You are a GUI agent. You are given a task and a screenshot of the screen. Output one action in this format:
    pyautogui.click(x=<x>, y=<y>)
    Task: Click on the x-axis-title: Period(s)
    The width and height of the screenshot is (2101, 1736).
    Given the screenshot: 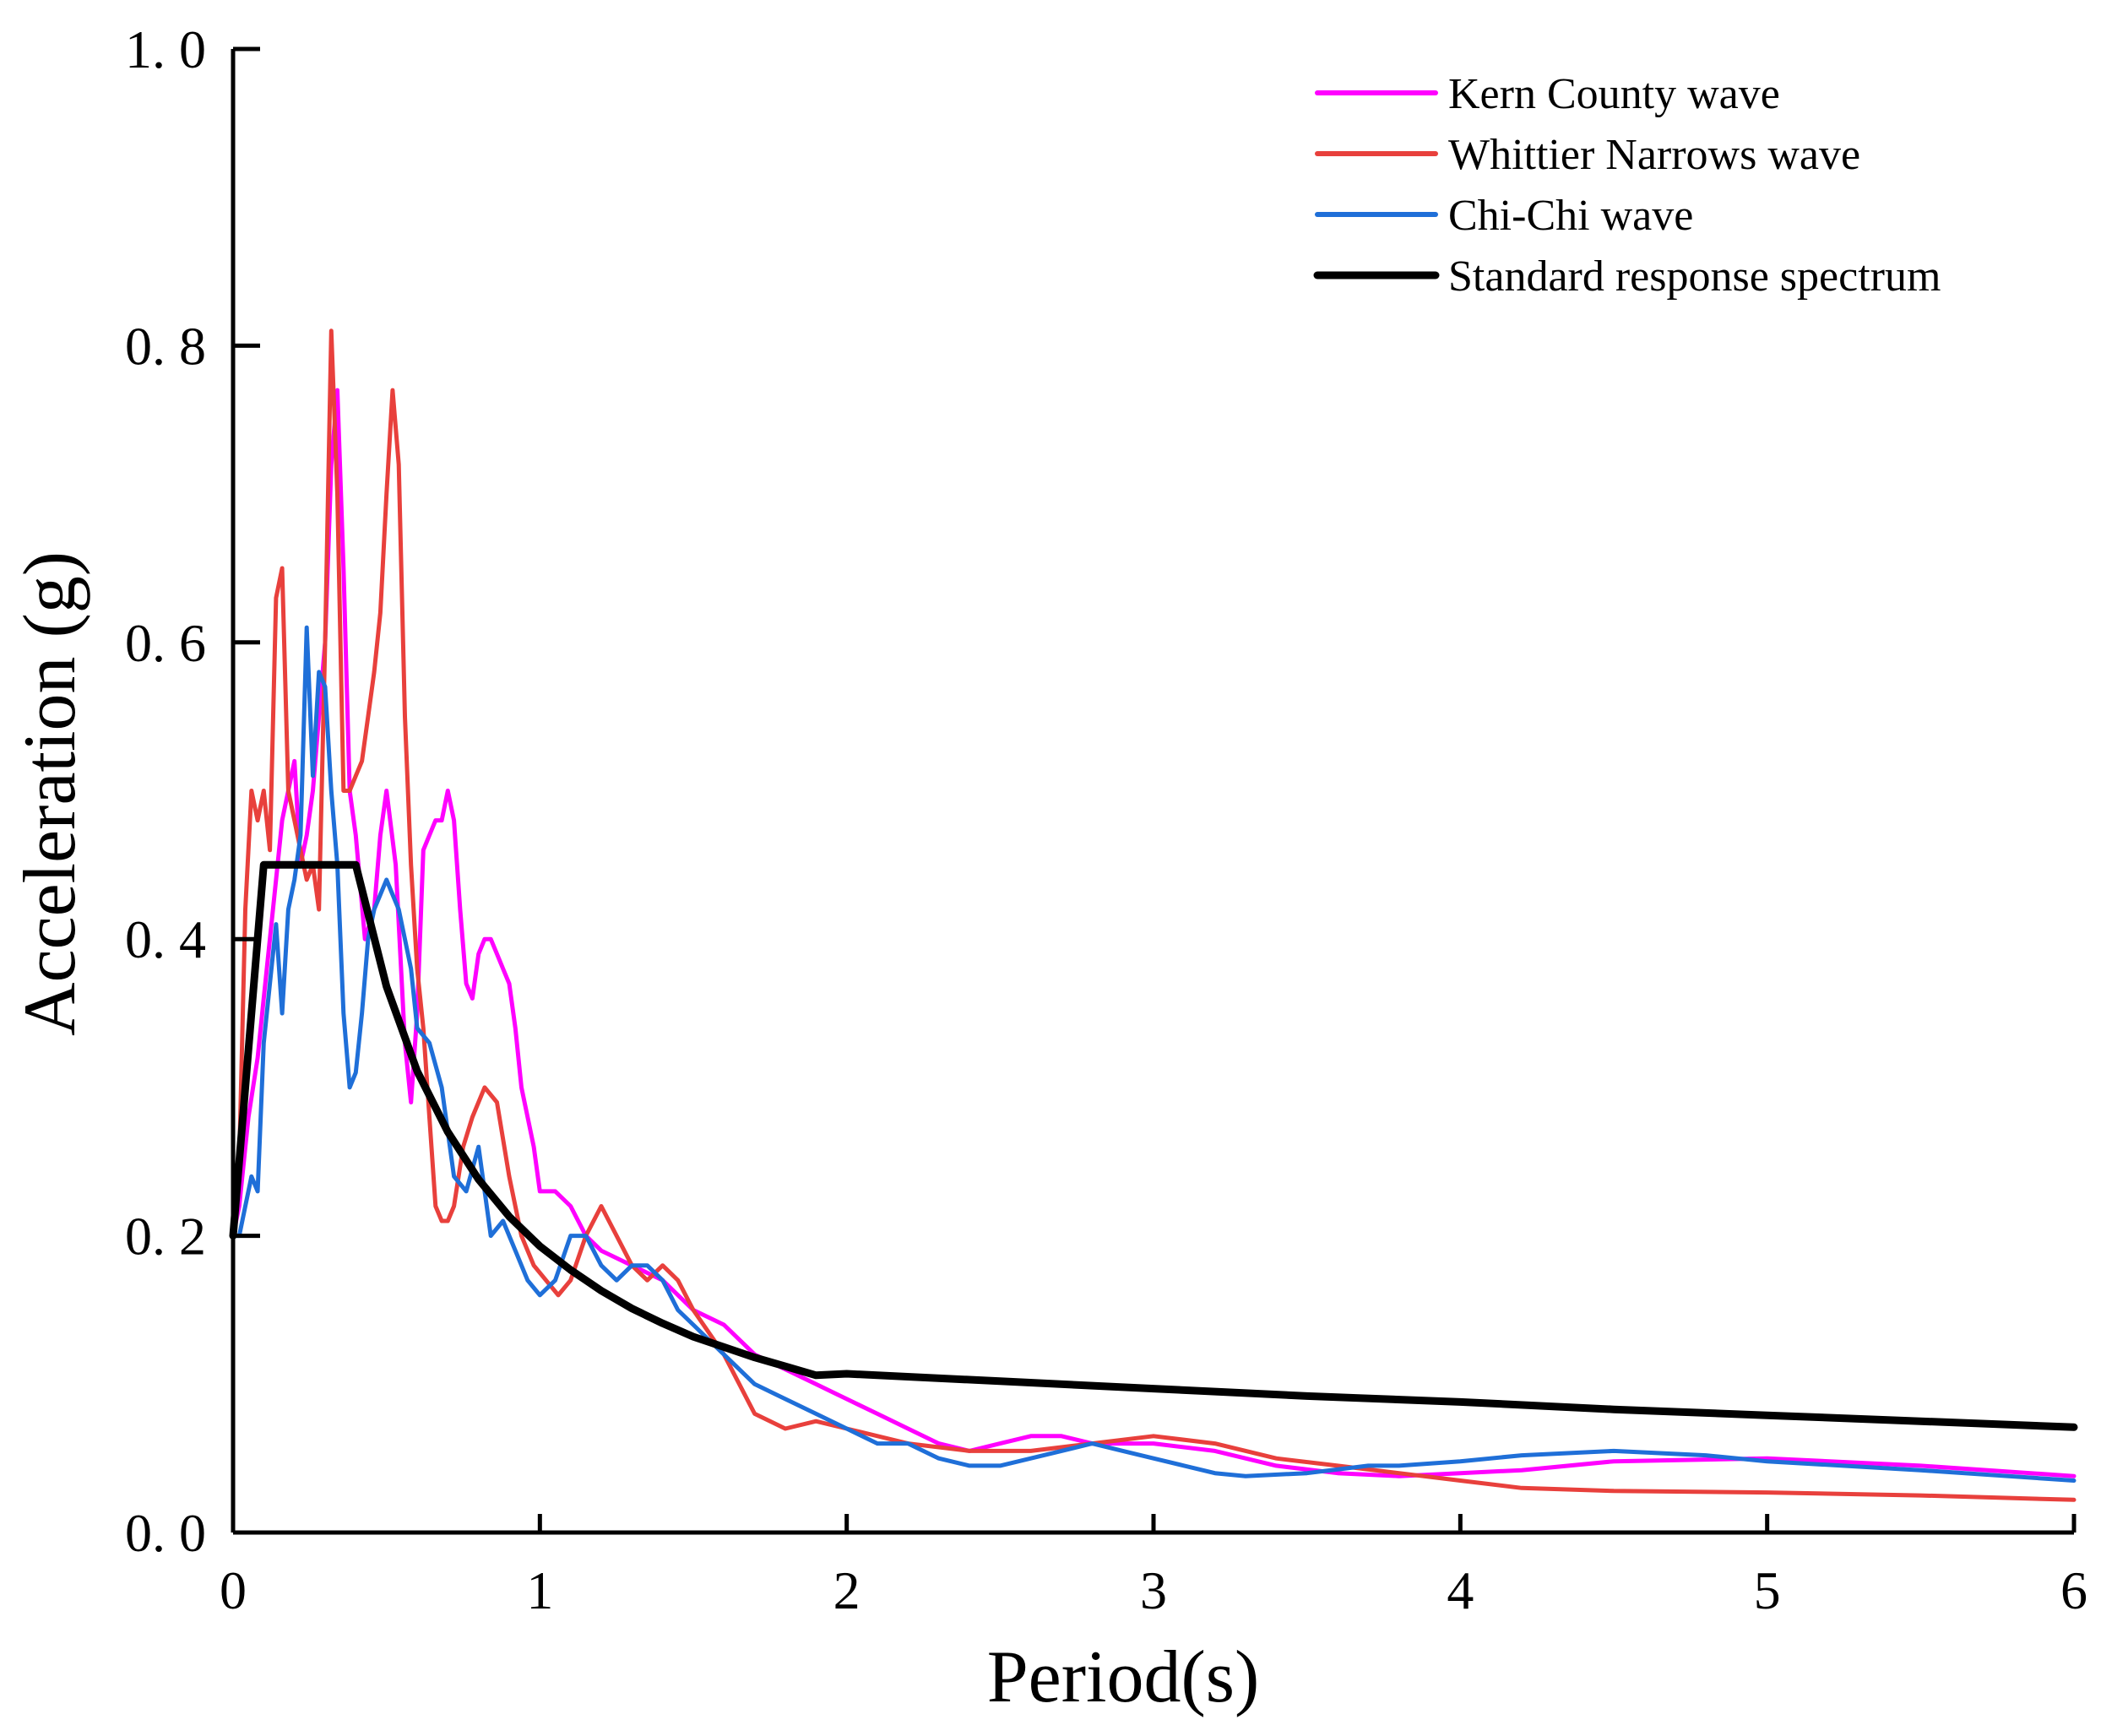 What is the action you would take?
    pyautogui.click(x=1123, y=1677)
    